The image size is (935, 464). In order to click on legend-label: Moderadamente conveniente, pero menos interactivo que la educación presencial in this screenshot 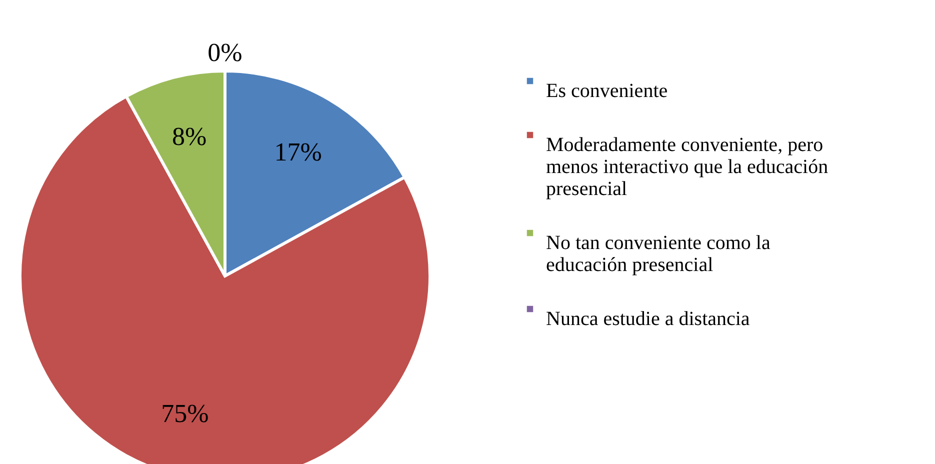, I will do `click(687, 167)`.